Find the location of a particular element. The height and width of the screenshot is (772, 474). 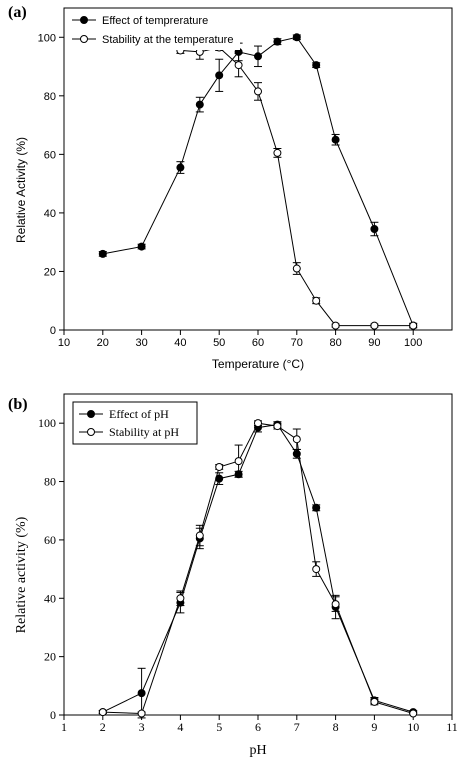

panel-a-x-axis-title: Temperature (°C) is located at coordinates (258, 364).